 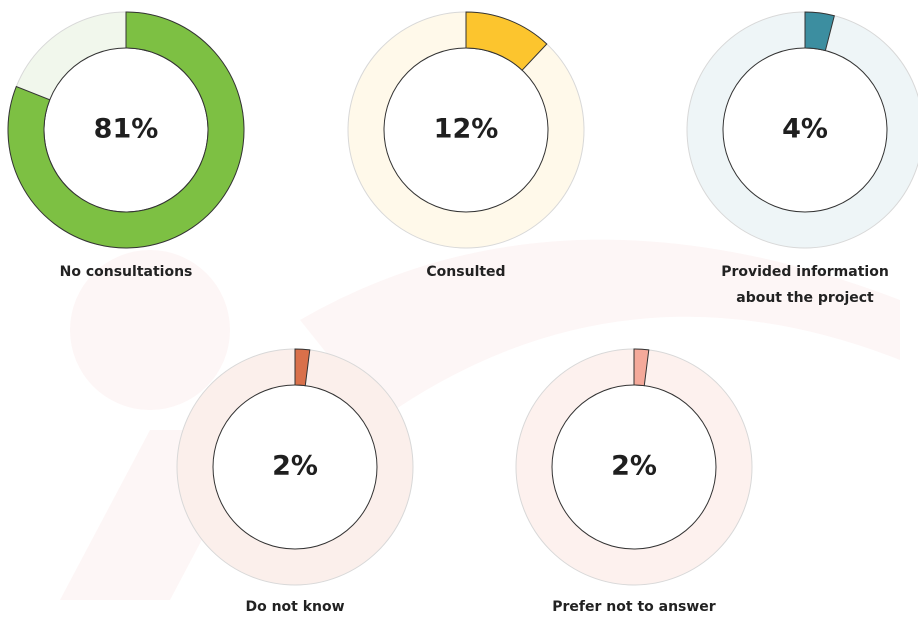 I want to click on category-label: Provided information about the project, so click(x=805, y=285).